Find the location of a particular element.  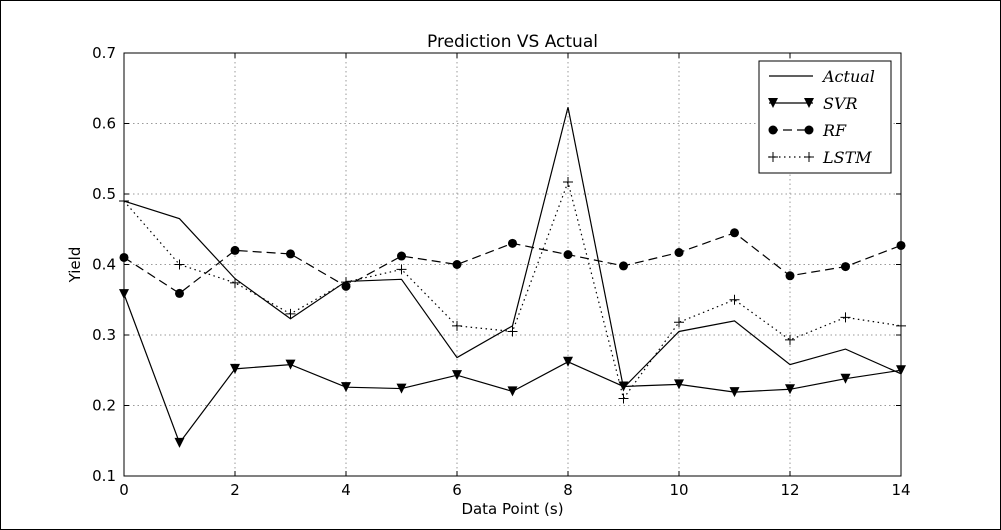

legend: Actual SVR RF LSTM is located at coordinates (825, 117).